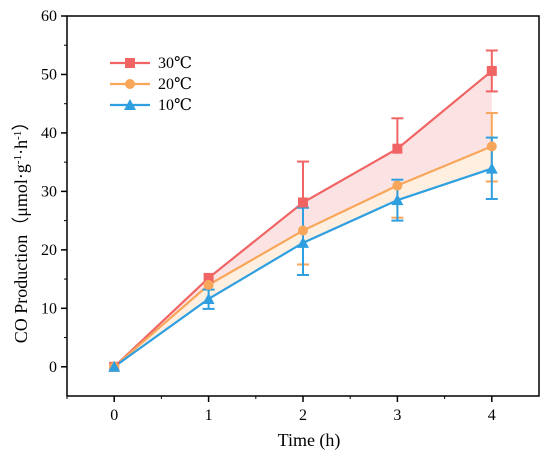 The image size is (550, 461). What do you see at coordinates (49, 74) in the screenshot?
I see `y-tick-label-50: 50` at bounding box center [49, 74].